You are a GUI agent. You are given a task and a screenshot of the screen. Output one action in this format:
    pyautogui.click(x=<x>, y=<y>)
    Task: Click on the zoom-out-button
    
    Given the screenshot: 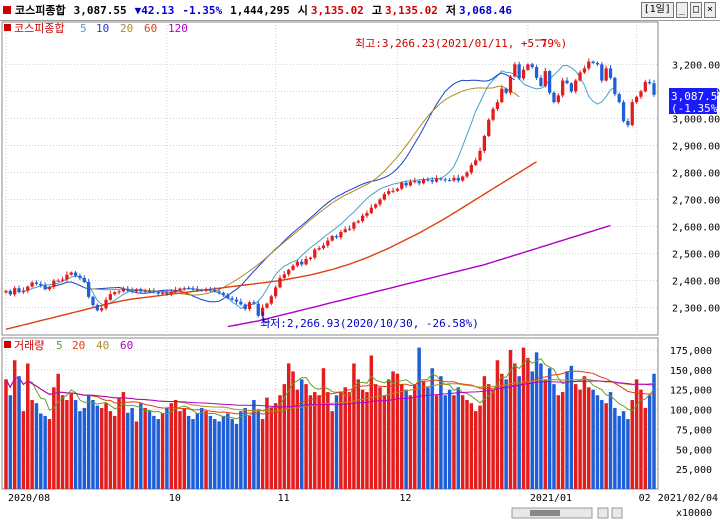 What is the action you would take?
    pyautogui.click(x=603, y=513)
    